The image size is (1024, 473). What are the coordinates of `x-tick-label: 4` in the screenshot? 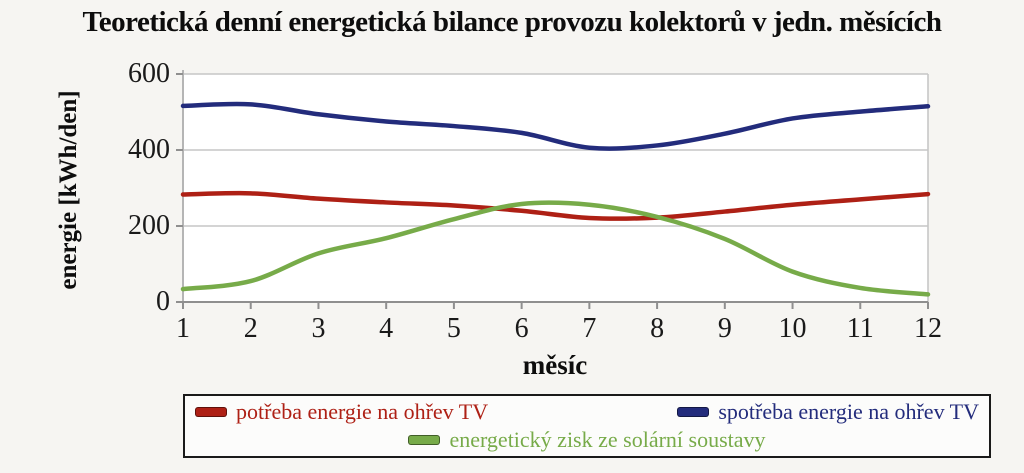 It's located at (386, 328).